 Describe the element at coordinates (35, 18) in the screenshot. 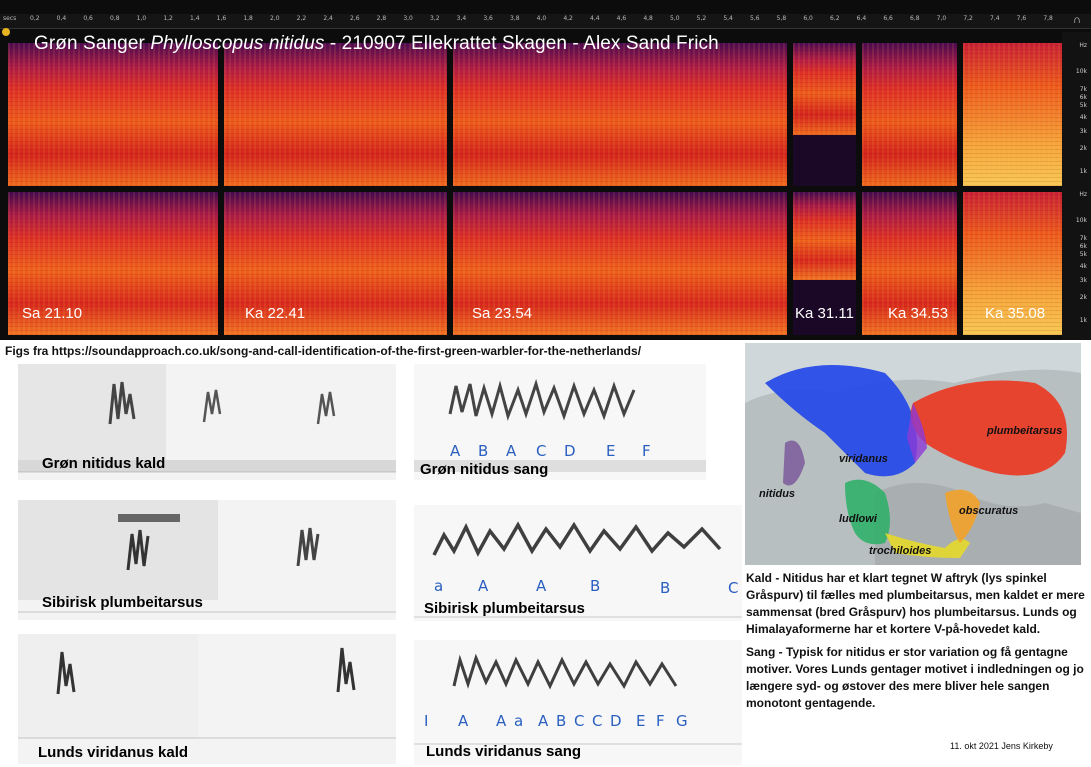

I see `time-tick: 0,2` at that location.